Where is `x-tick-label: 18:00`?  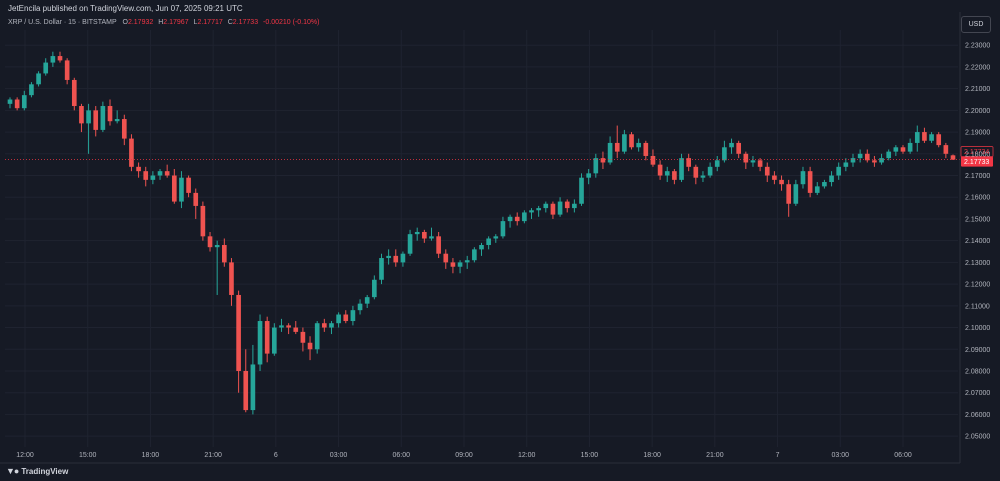
x-tick-label: 18:00 is located at coordinates (652, 455).